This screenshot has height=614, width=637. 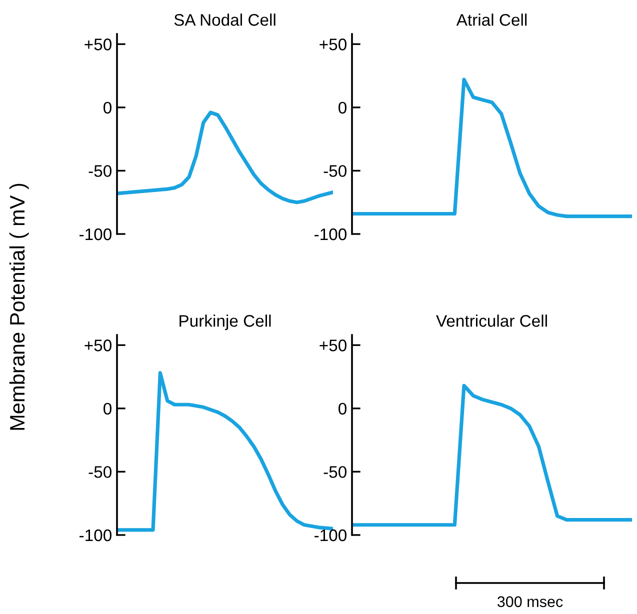 What do you see at coordinates (530, 602) in the screenshot?
I see `text: 300 msec` at bounding box center [530, 602].